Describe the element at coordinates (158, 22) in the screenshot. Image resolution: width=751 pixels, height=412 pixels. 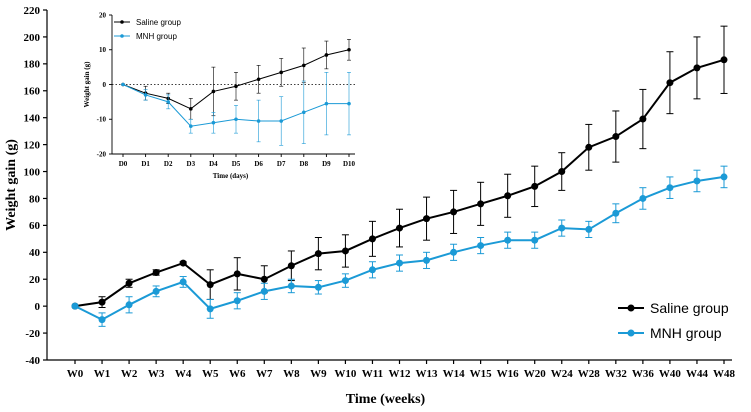
I see `inset-legend-label: Saline group` at that location.